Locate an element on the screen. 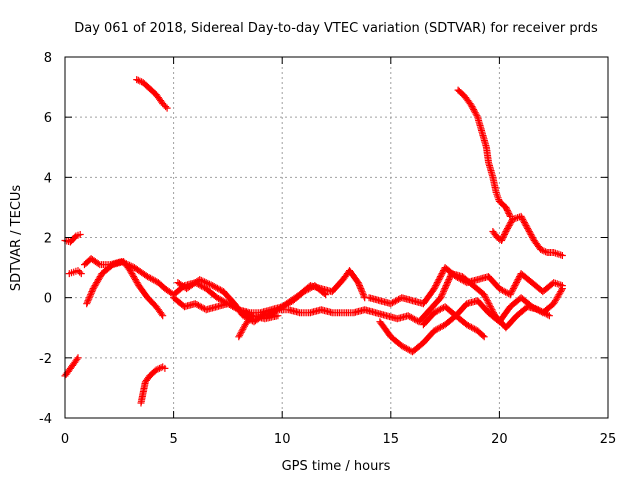 This screenshot has height=480, width=640. y-tick-label: 2 is located at coordinates (48, 239).